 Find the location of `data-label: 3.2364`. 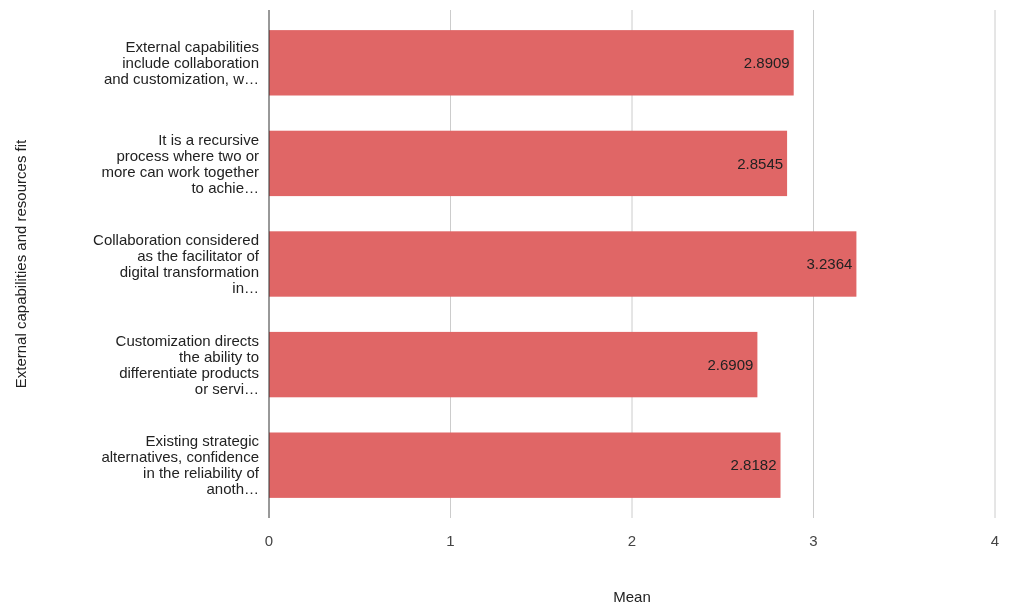

data-label: 3.2364 is located at coordinates (829, 264).